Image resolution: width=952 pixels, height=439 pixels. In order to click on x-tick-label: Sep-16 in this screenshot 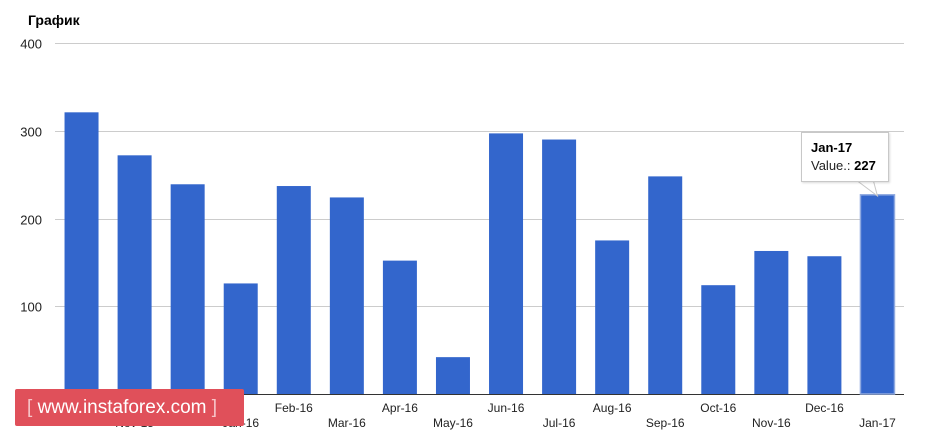, I will do `click(665, 423)`.